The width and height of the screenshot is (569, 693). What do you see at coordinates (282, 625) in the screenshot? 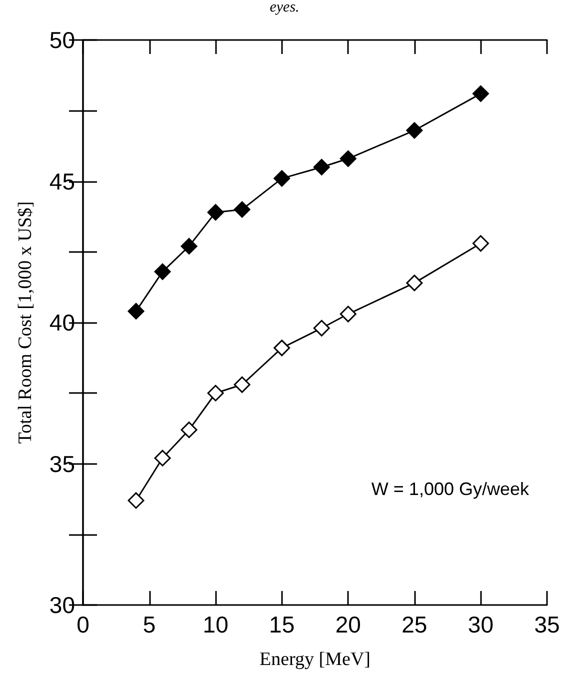
I see `x-tick-label: 15` at bounding box center [282, 625].